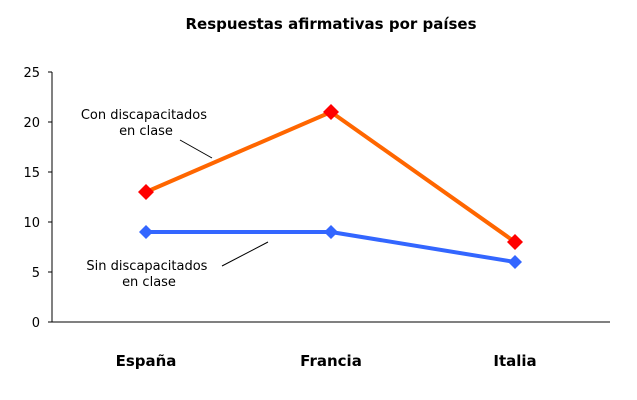 The width and height of the screenshot is (637, 400). What do you see at coordinates (36, 323) in the screenshot?
I see `y-tick-label: 0` at bounding box center [36, 323].